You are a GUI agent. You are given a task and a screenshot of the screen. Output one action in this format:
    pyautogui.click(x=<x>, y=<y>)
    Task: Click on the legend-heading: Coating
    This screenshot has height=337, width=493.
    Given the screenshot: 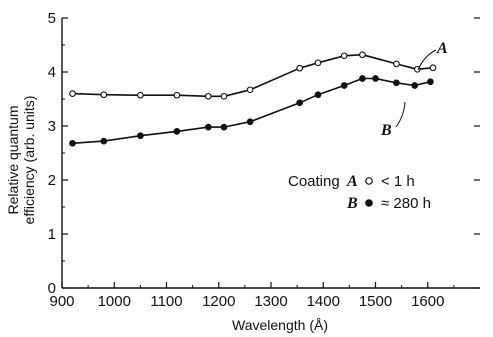 What is the action you would take?
    pyautogui.click(x=314, y=181)
    